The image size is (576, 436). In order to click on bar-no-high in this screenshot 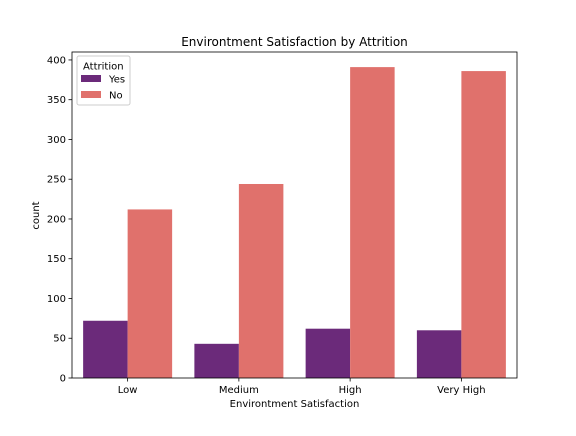, I will do `click(372, 223)`.